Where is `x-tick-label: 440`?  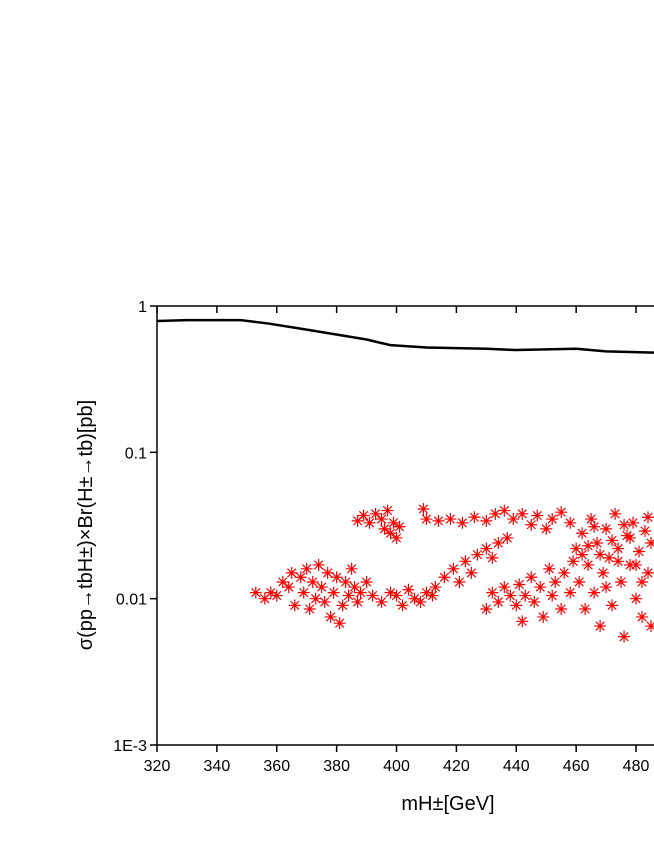 x-tick-label: 440 is located at coordinates (516, 766).